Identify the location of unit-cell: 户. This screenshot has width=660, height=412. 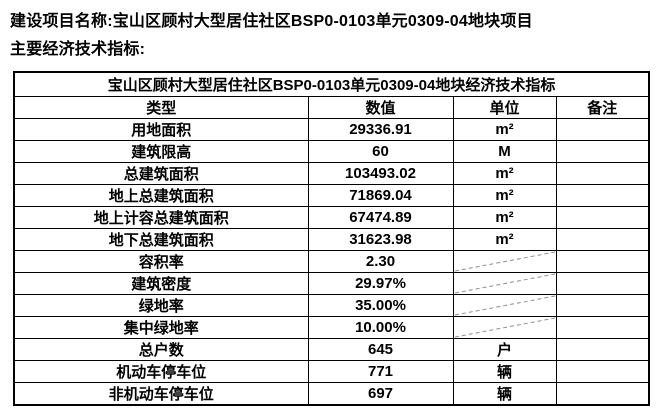
(504, 349).